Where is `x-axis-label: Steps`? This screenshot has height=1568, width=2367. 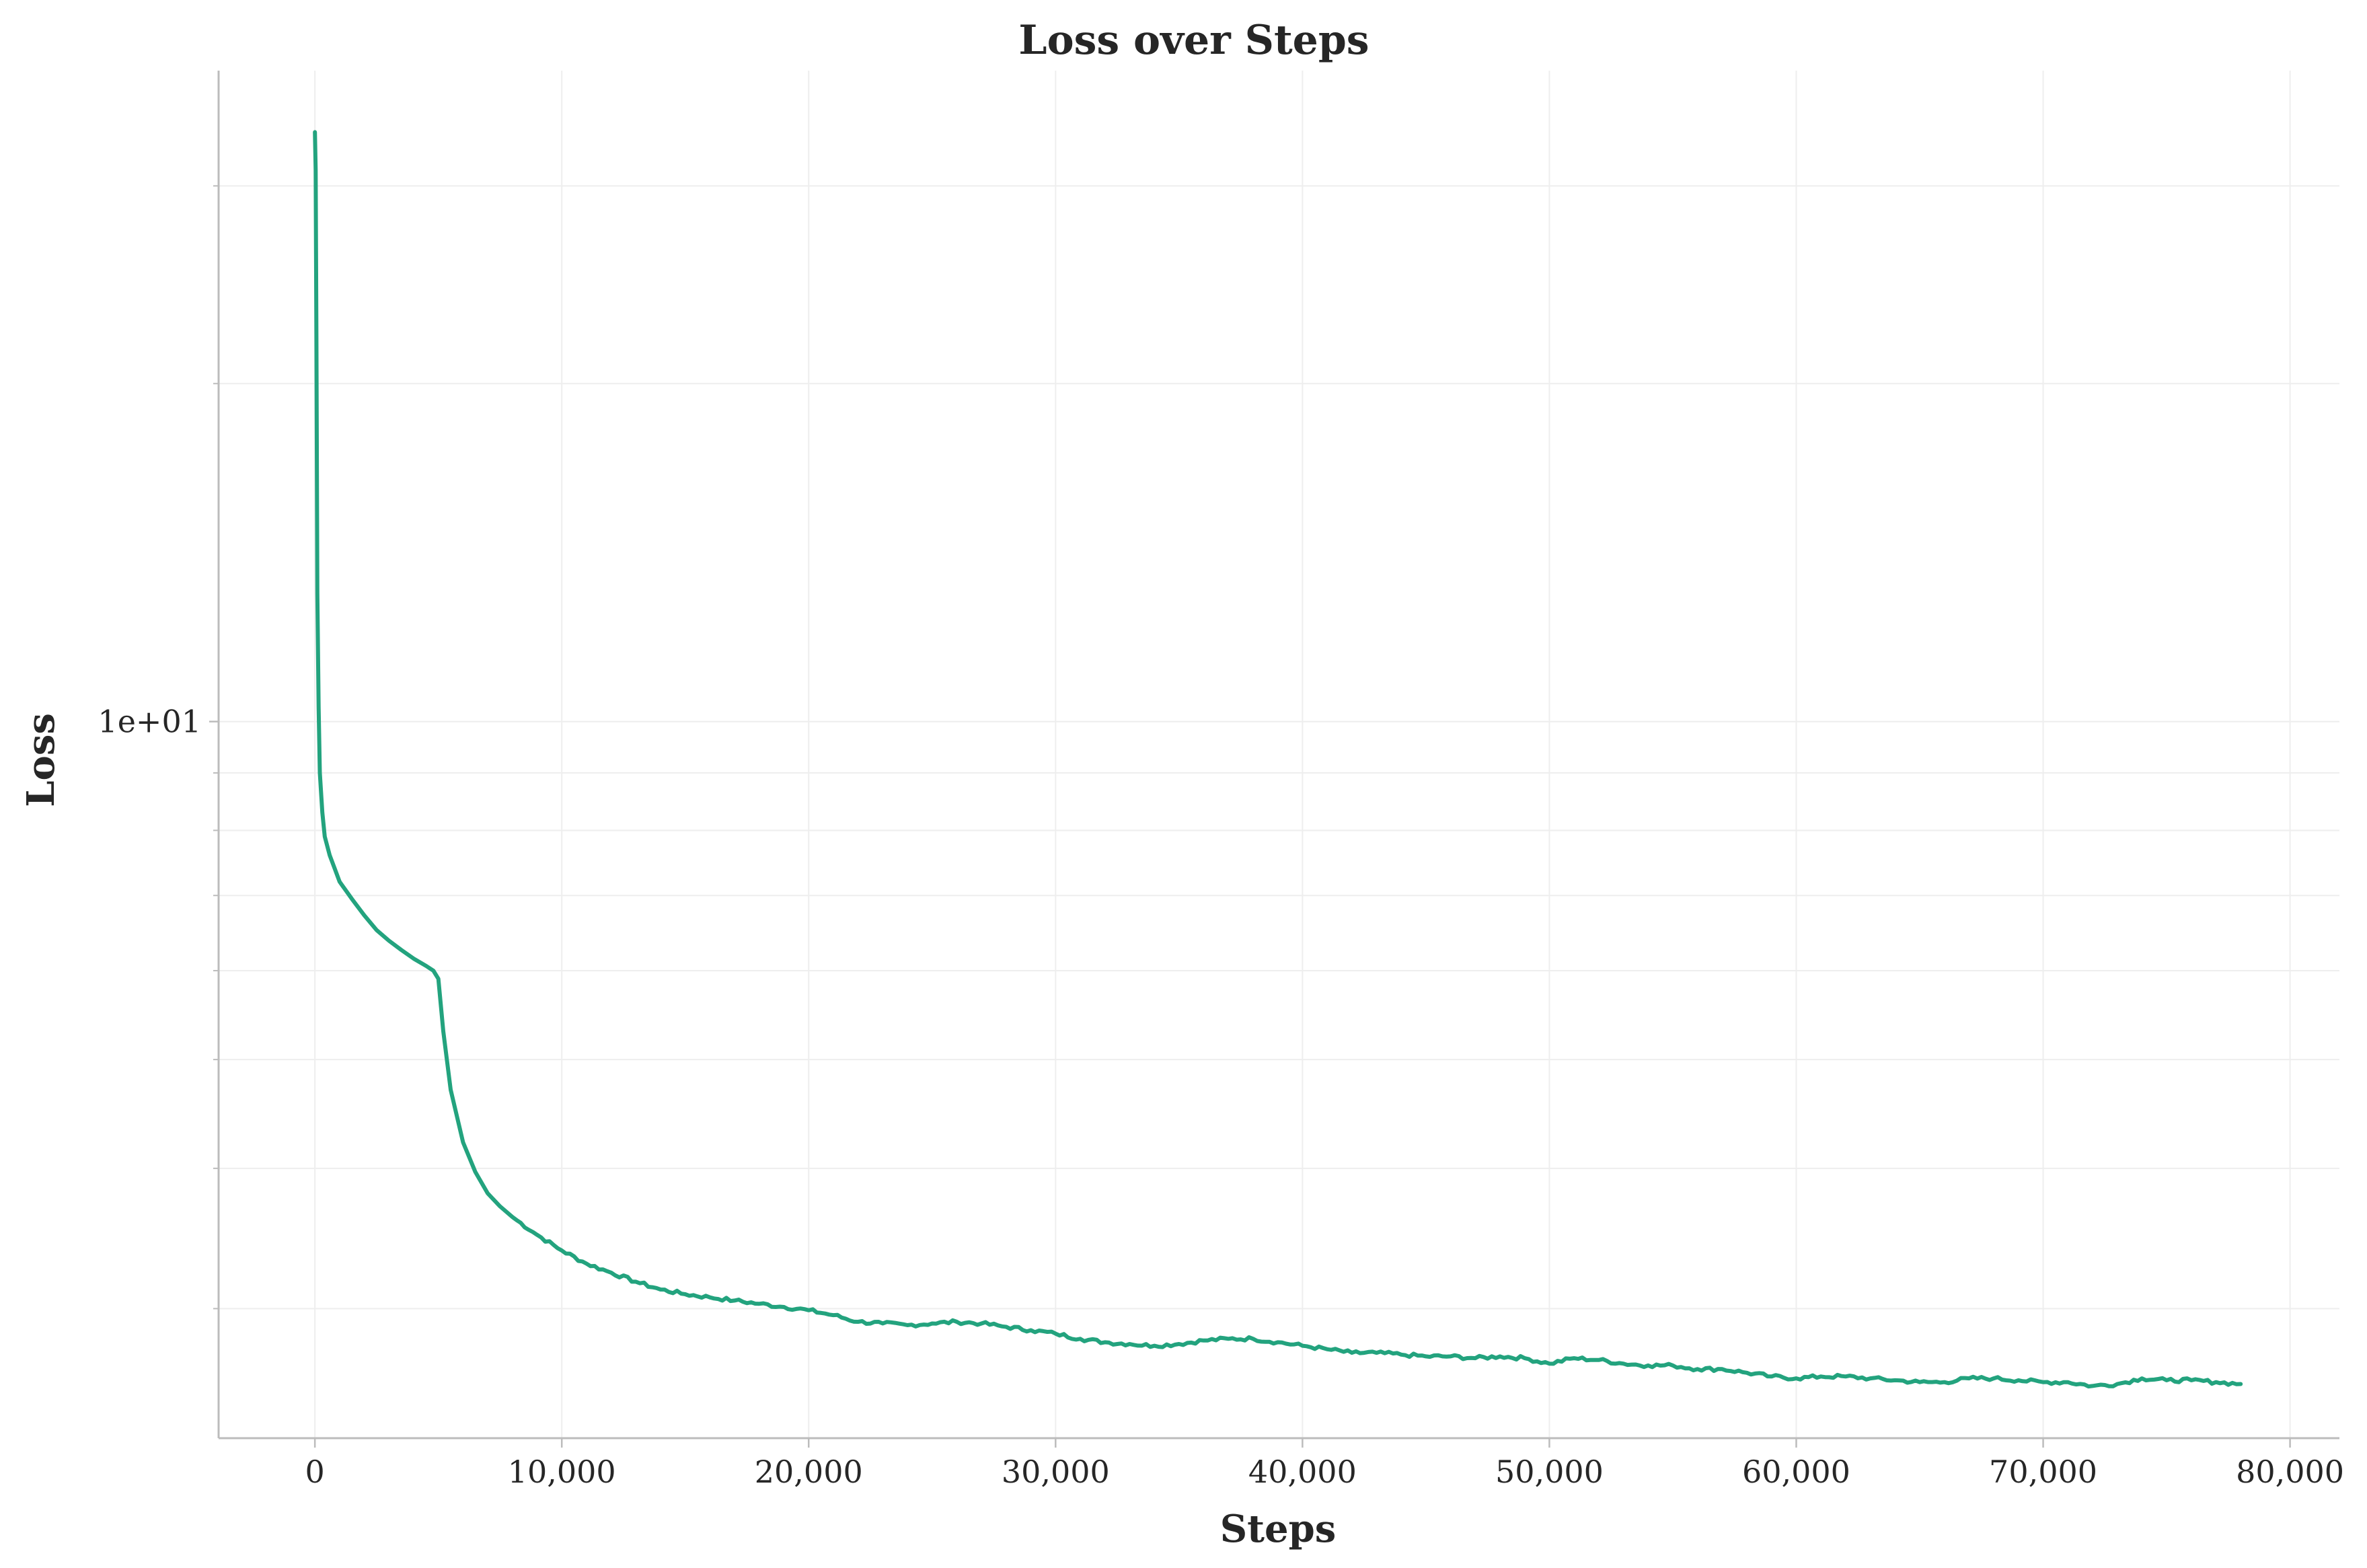 x-axis-label: Steps is located at coordinates (1278, 1529).